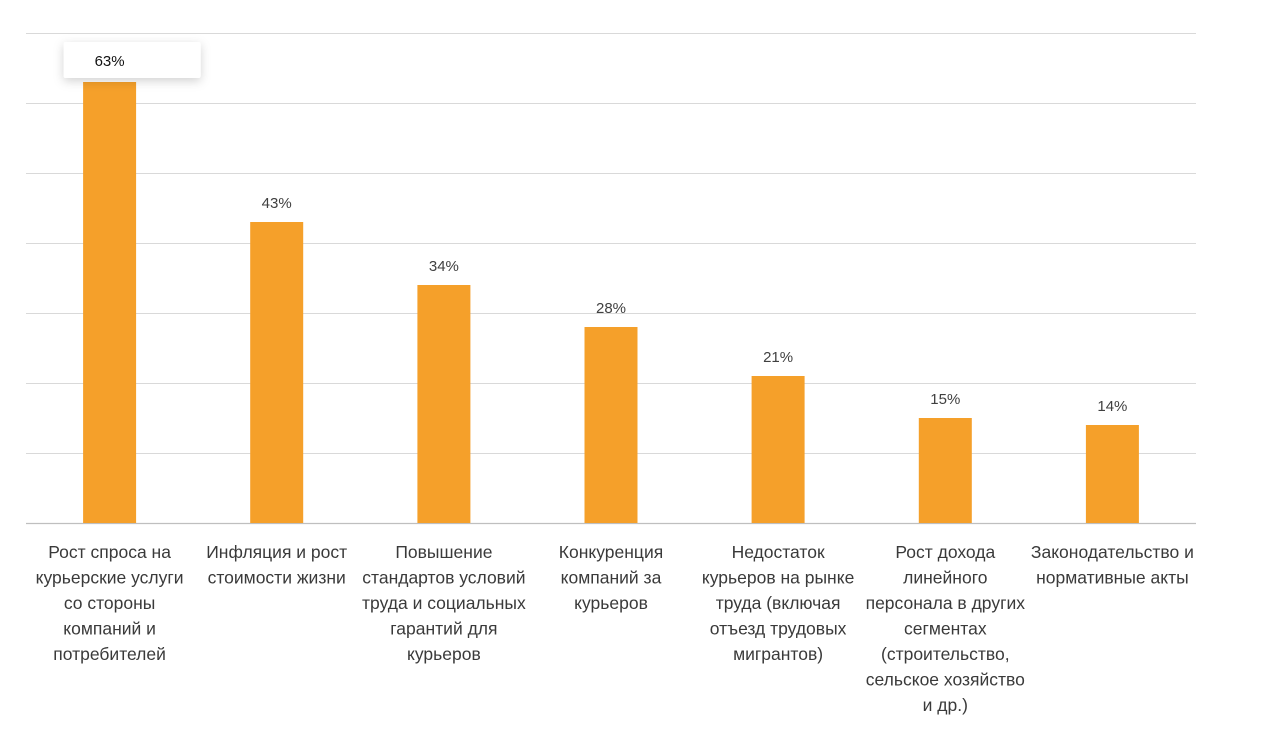 The width and height of the screenshot is (1266, 749). I want to click on category-label-line: Рост дохода, so click(945, 552).